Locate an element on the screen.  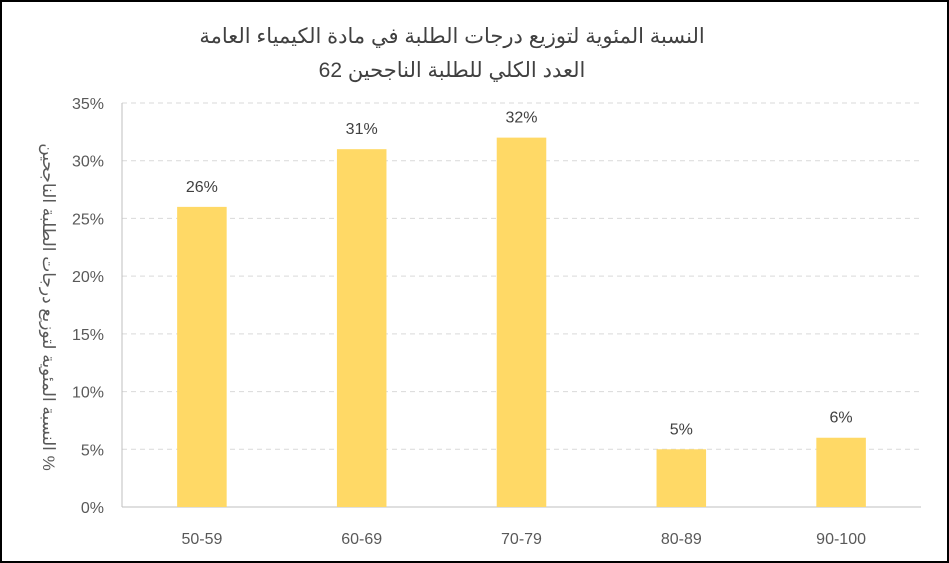
data-label: 26% is located at coordinates (202, 187).